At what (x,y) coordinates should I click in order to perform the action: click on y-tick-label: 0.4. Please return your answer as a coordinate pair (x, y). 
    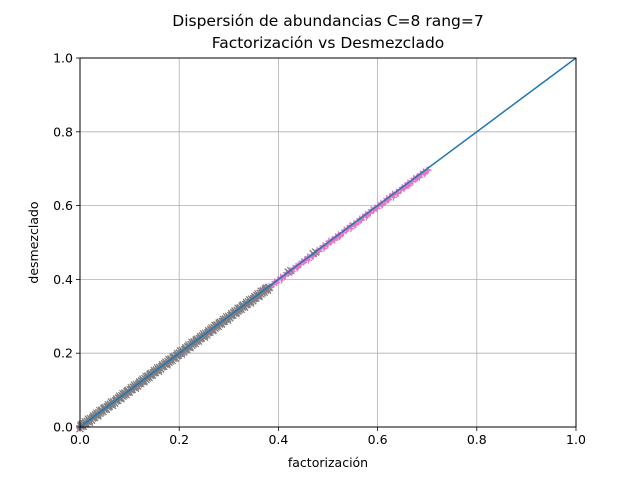
    Looking at the image, I should click on (63, 279).